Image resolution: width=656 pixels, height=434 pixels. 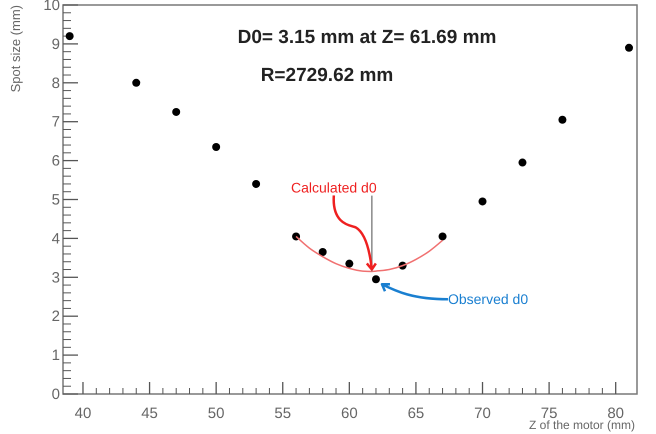 What do you see at coordinates (83, 413) in the screenshot?
I see `x-tick-label: 40` at bounding box center [83, 413].